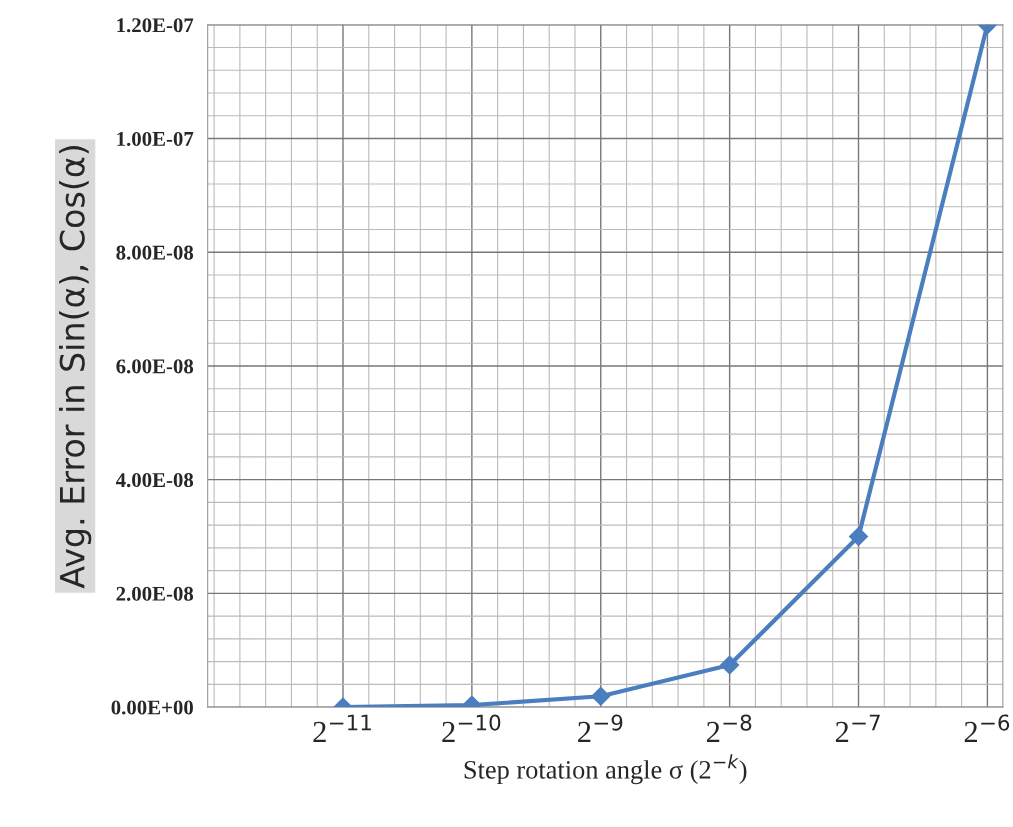 This screenshot has height=827, width=1013. Describe the element at coordinates (857, 728) in the screenshot. I see `x-tick-label: 2$^{−7}$` at that location.